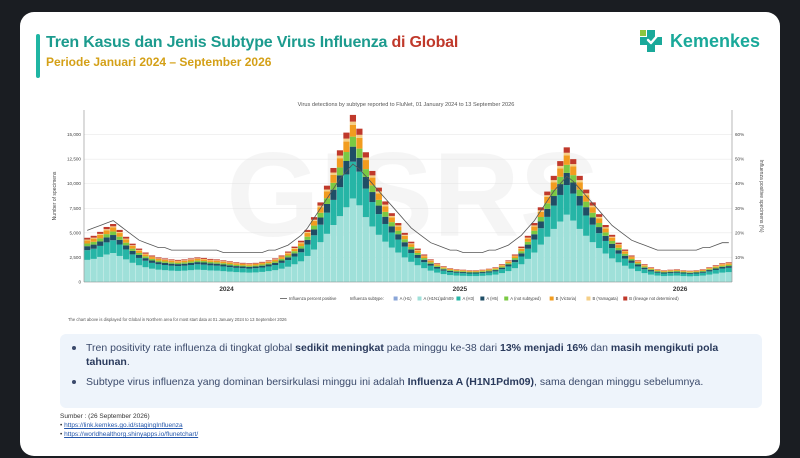 This screenshot has width=800, height=458. Describe the element at coordinates (441, 348) in the screenshot. I see `bullet1-text-2: pada minggu ke-38 dari` at that location.